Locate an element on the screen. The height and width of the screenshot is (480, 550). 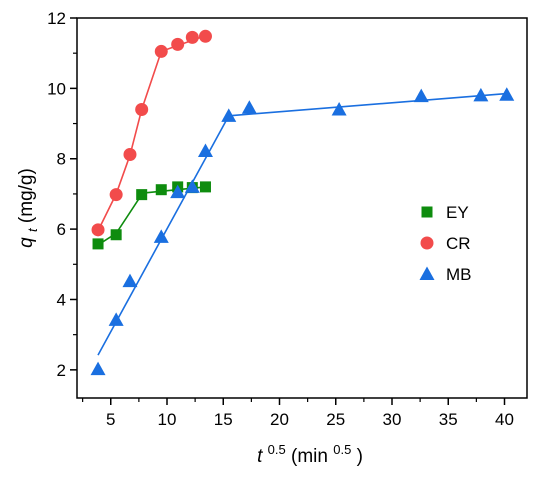
legend-label-mb: MB is located at coordinates (459, 274).